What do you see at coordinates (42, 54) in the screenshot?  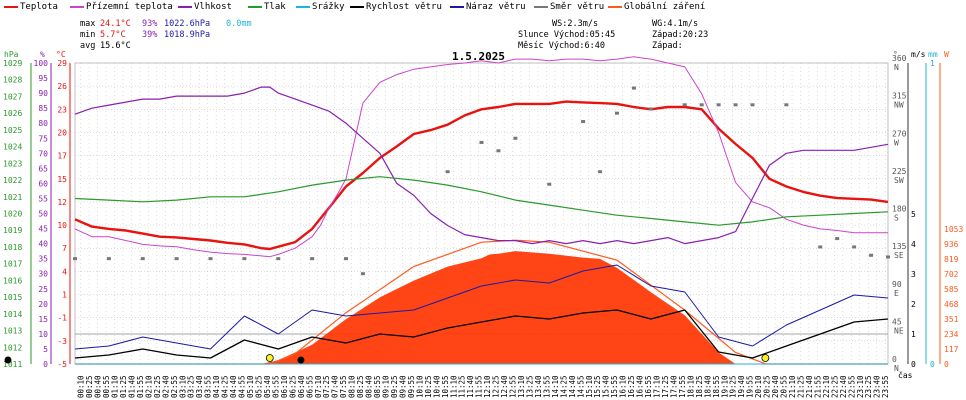 I see `axis-label-pct: %` at bounding box center [42, 54].